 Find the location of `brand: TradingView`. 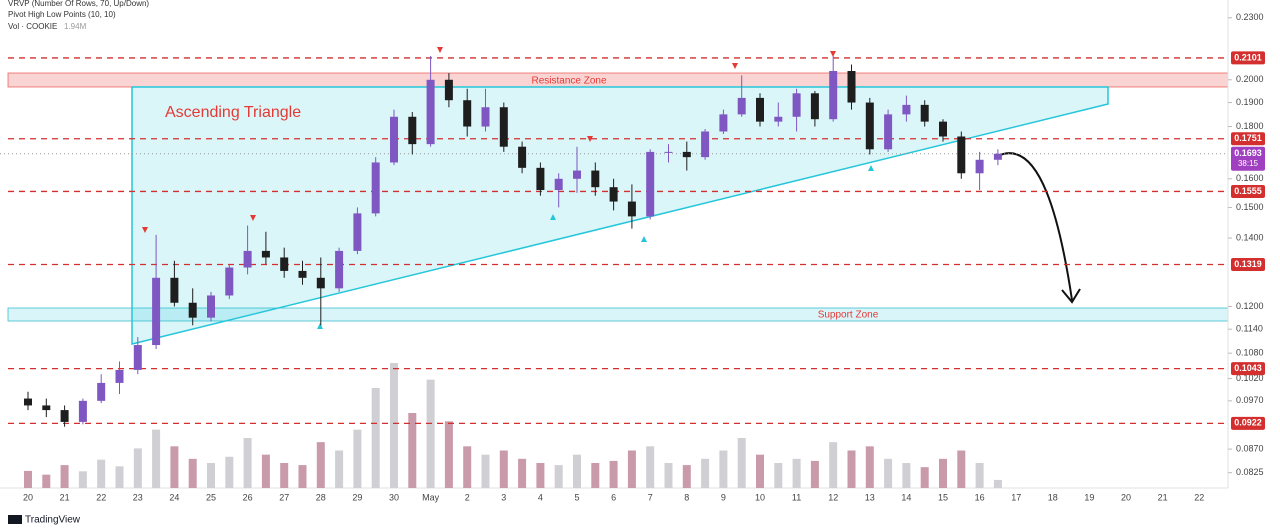

brand: TradingView is located at coordinates (53, 520).